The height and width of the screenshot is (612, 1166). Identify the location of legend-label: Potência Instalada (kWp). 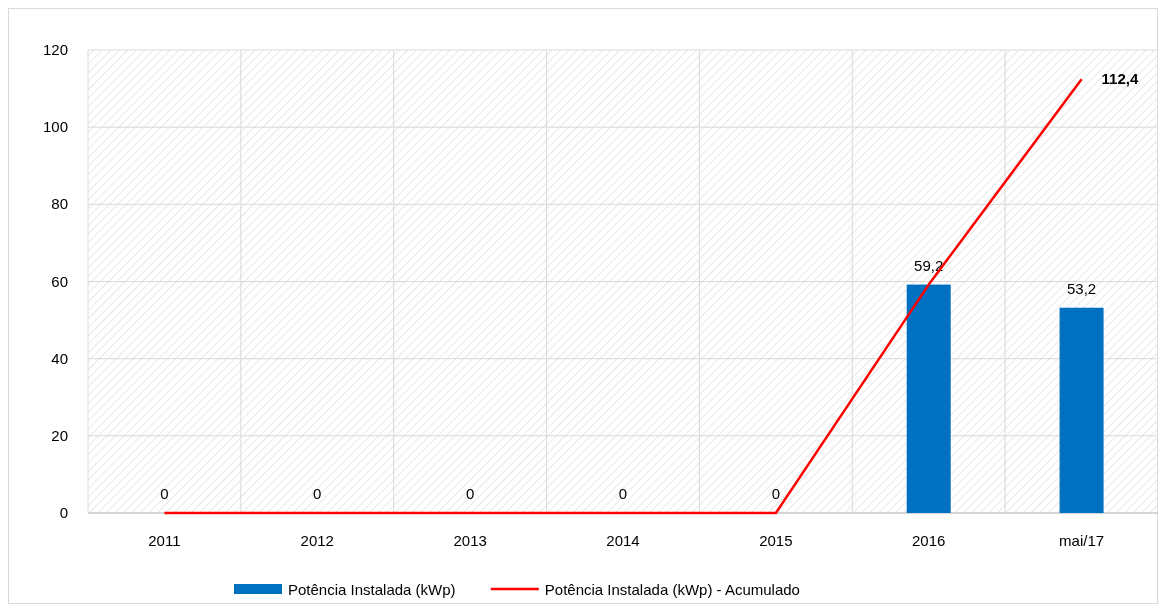
(372, 589).